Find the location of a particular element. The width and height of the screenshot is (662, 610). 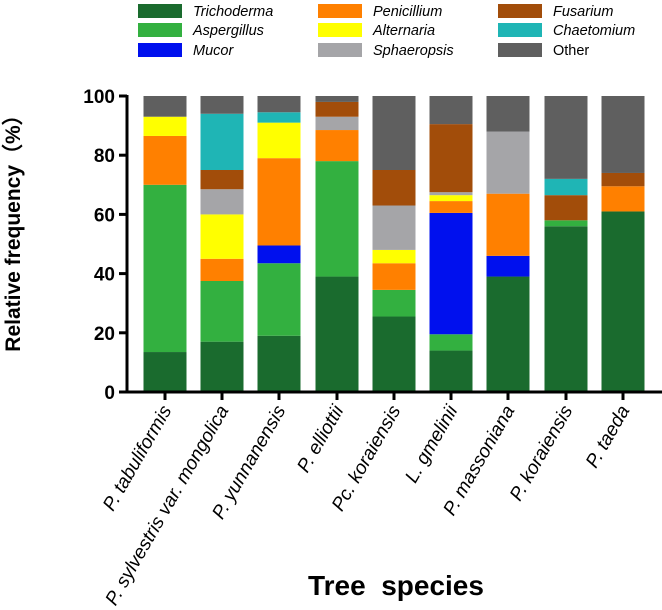

bar-segment-penicillium-p-taeda is located at coordinates (623, 199).